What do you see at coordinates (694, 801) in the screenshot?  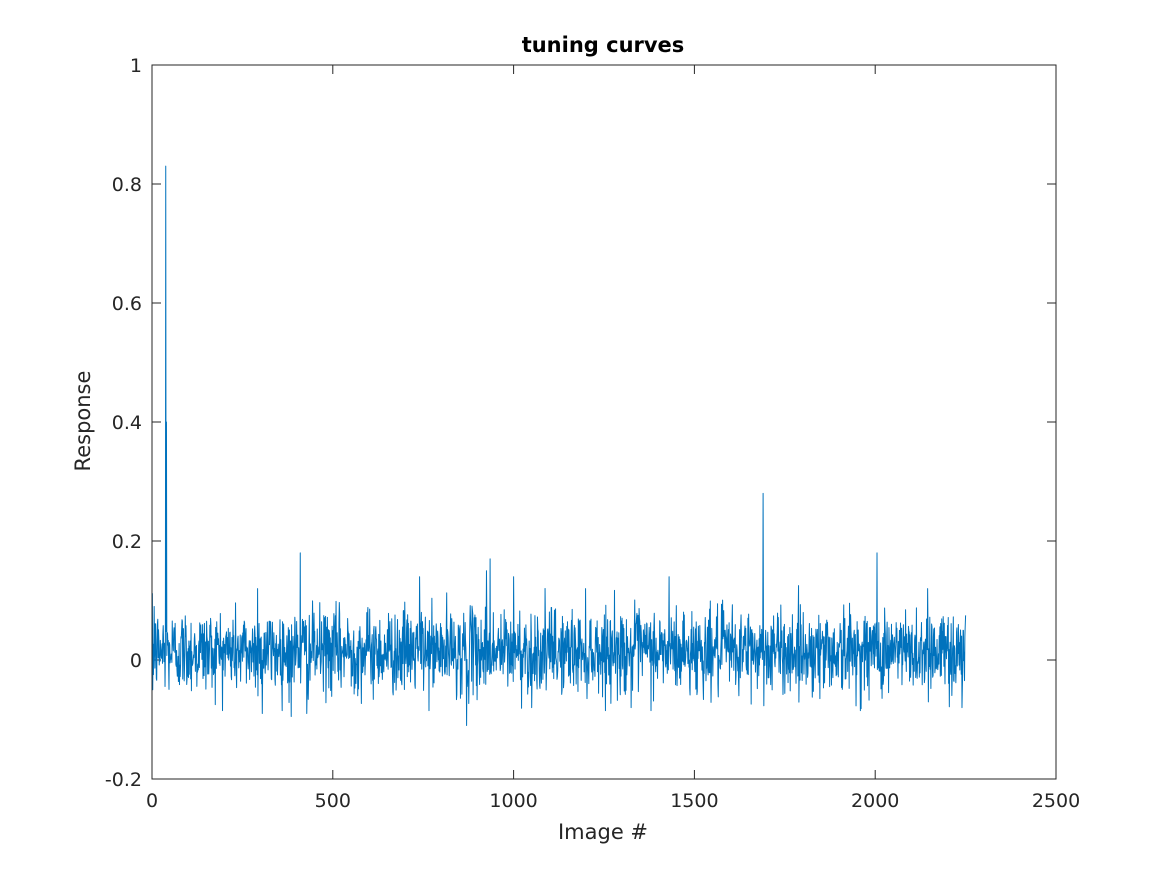 I see `x-tick-label: 1500` at bounding box center [694, 801].